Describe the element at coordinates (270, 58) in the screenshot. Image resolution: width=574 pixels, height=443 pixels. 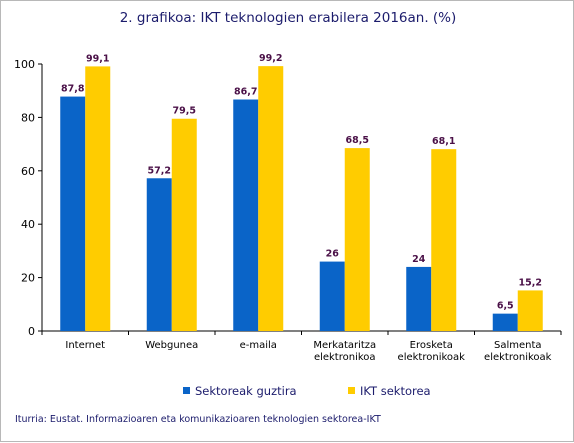
I see `bar-value-label: 99,2` at that location.